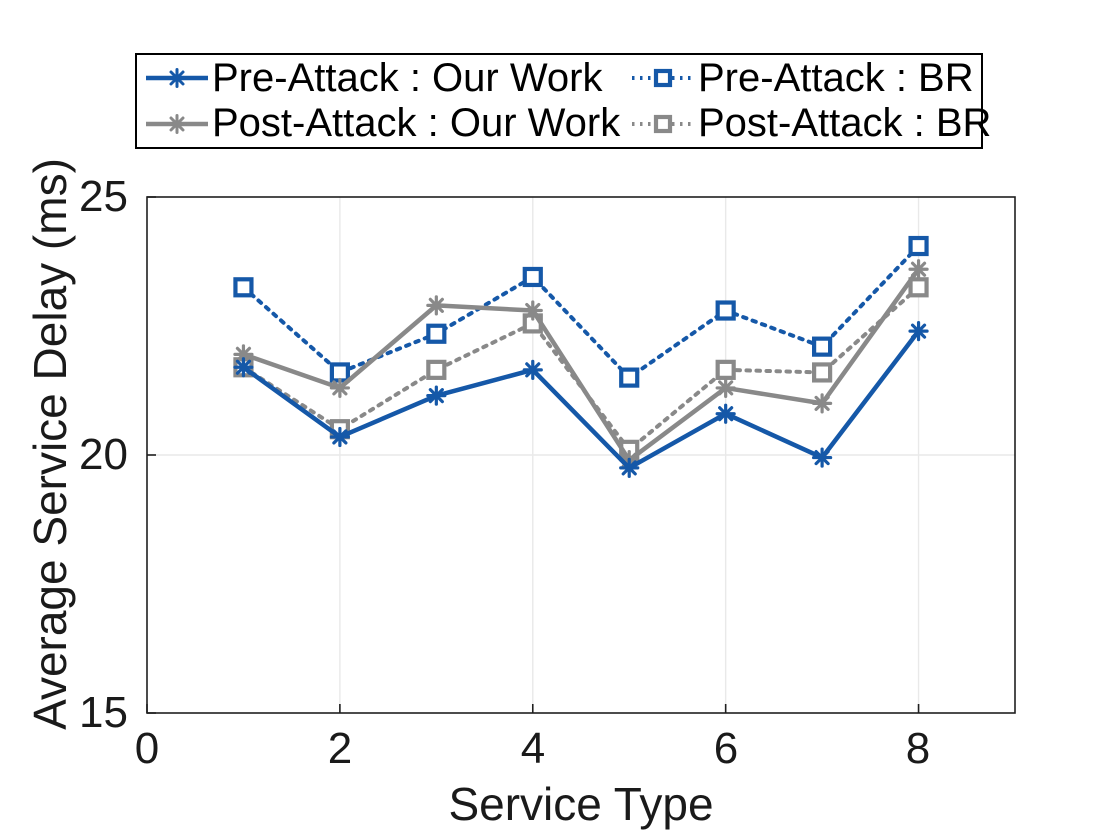  I want to click on x-tick-label: 8, so click(918, 748).